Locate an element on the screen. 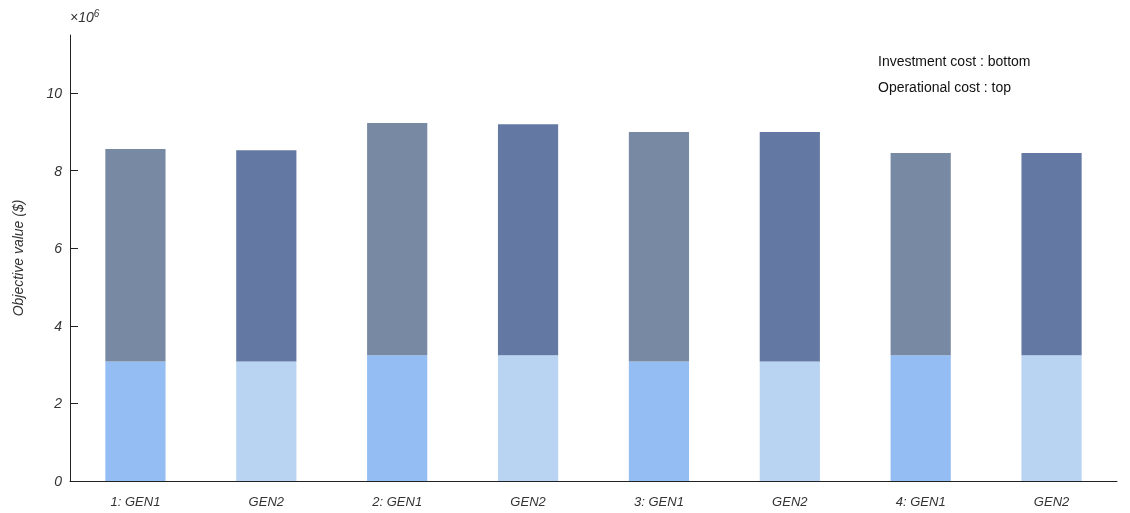 This screenshot has width=1130, height=513. y-tick-label: 2 is located at coordinates (58, 403).